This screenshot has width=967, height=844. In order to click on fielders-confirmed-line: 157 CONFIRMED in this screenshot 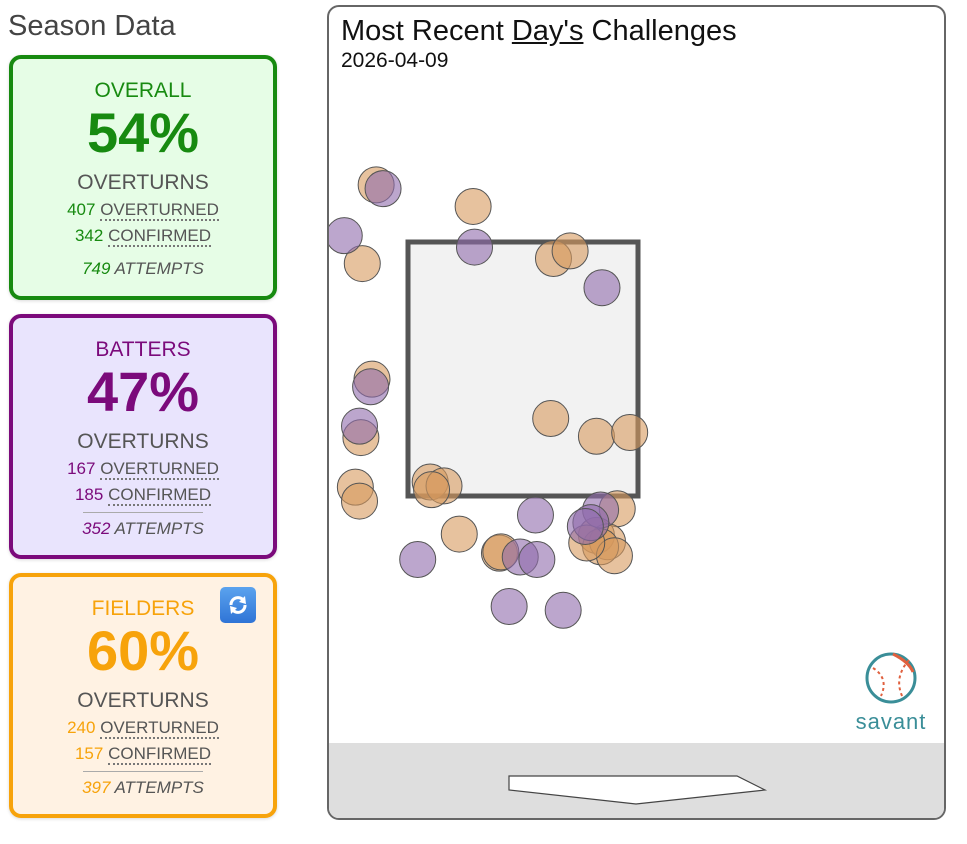, I will do `click(143, 754)`.